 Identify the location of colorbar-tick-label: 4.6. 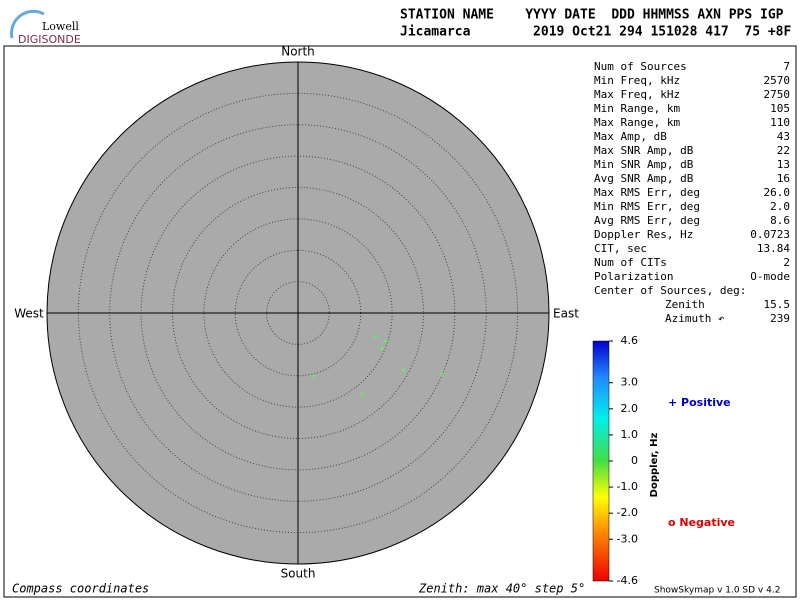
(630, 340).